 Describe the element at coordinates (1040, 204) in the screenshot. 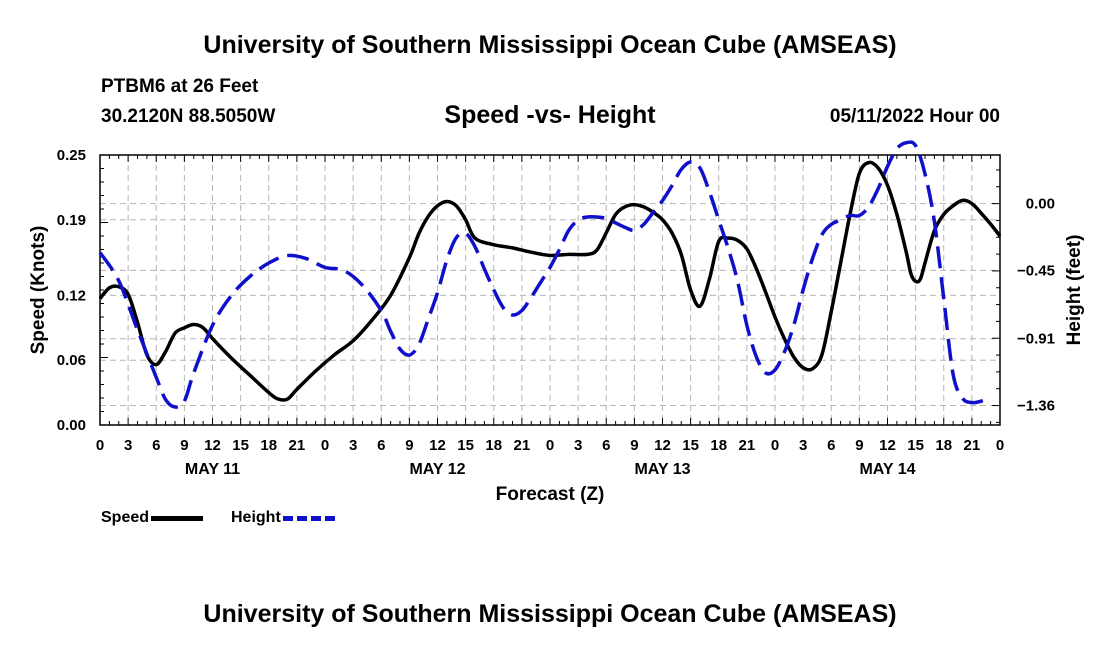

I see `y-right-tick-label: 0.00` at that location.